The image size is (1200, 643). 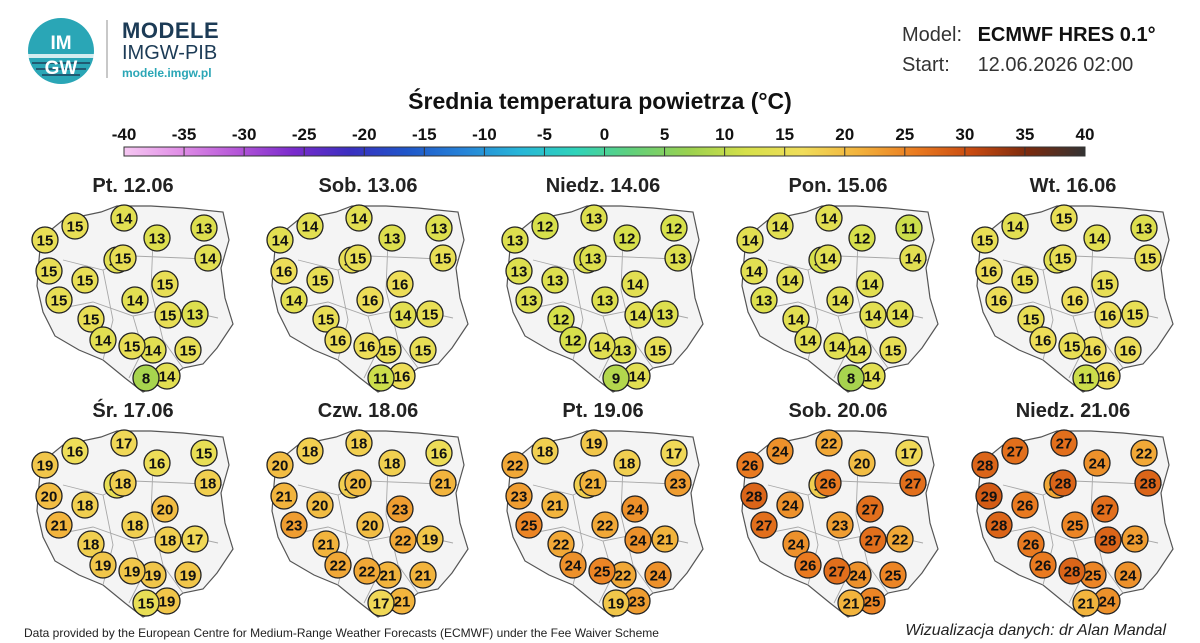 What do you see at coordinates (904, 134) in the screenshot?
I see `scale-tick-label: 25` at bounding box center [904, 134].